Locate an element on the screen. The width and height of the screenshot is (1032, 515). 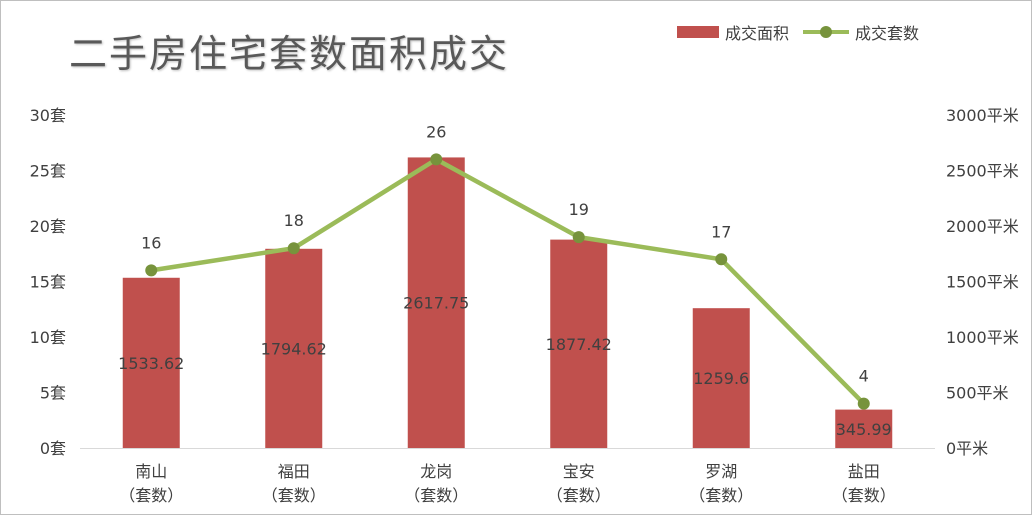
bar-data-label: 1877.42 is located at coordinates (579, 344).